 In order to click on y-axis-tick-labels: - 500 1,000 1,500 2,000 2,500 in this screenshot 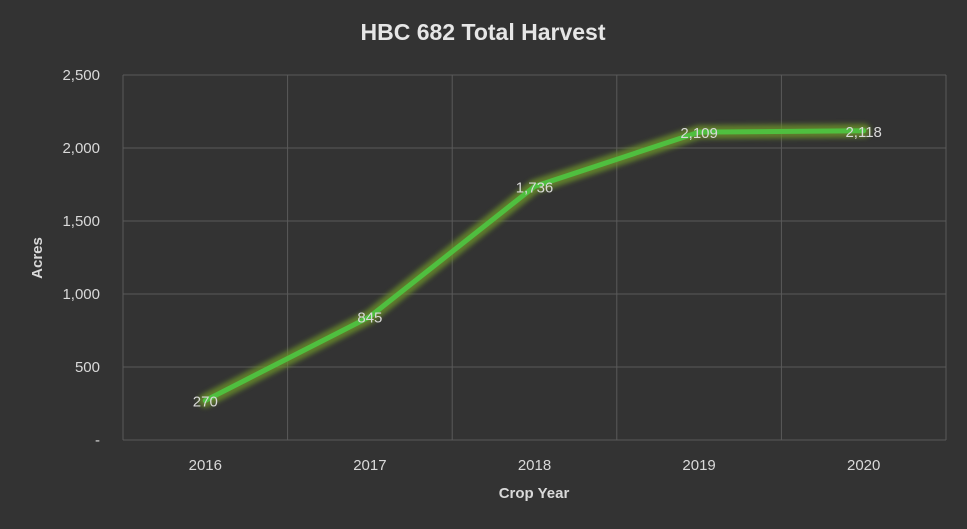, I will do `click(81, 258)`.